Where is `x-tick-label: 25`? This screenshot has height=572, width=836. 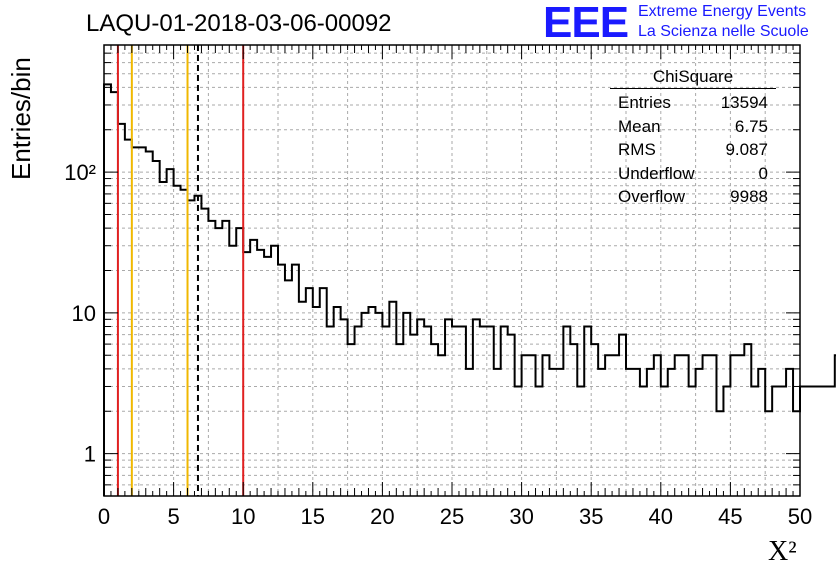 x-tick-label: 25 is located at coordinates (452, 516).